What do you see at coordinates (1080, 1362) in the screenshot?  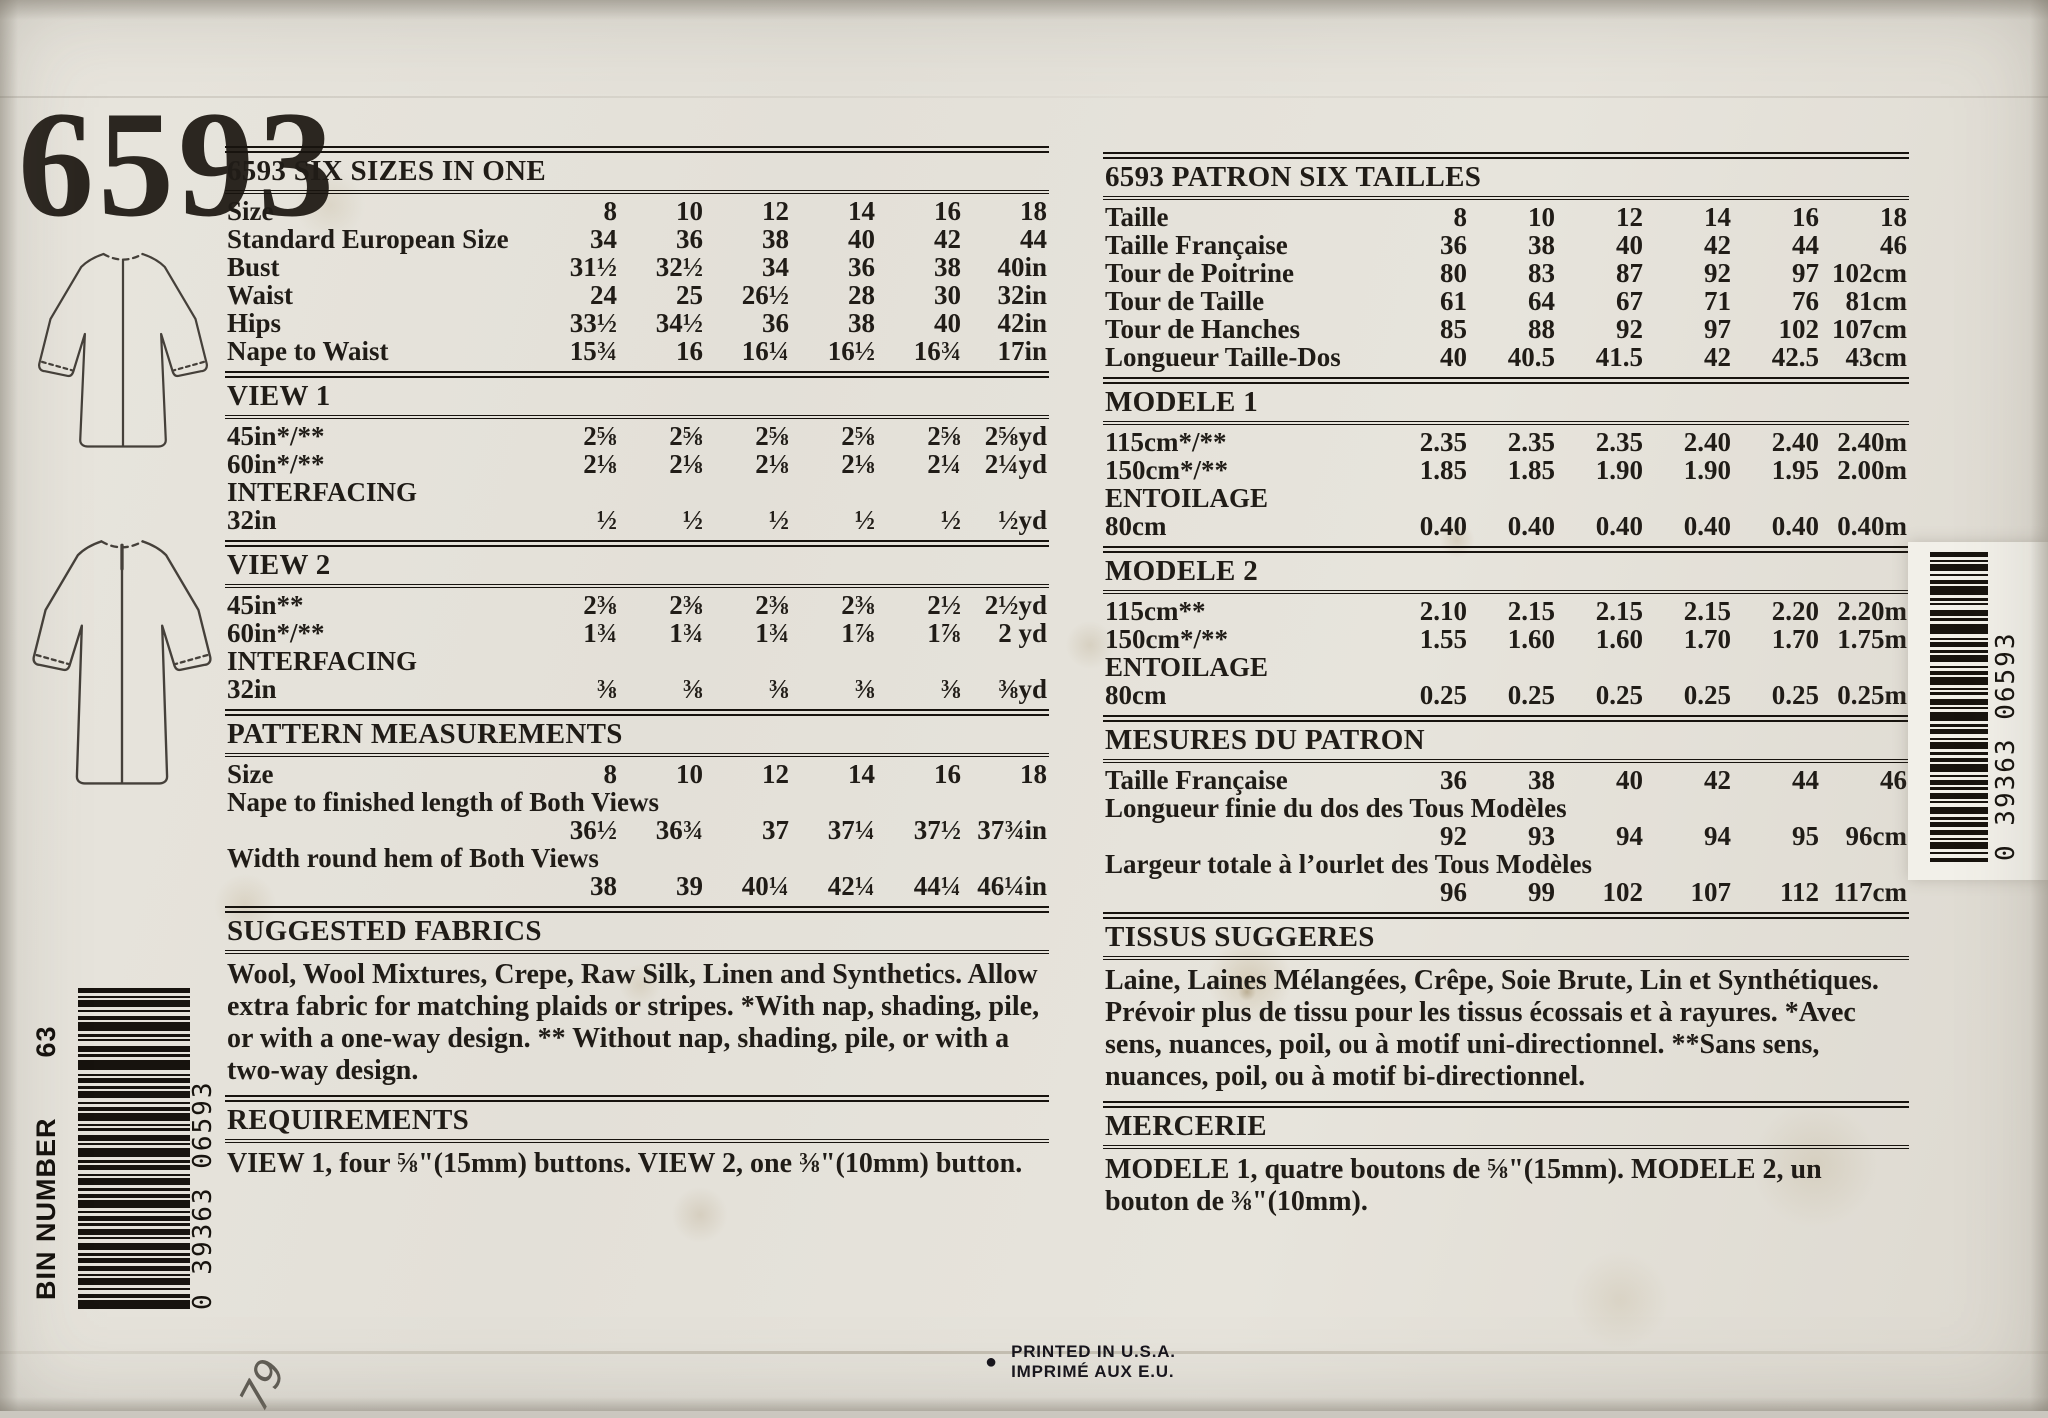 I see `printed-in-usa-block: ● PRINTED IN U.S.A. IMPRIMÉ AUX E.U.` at bounding box center [1080, 1362].